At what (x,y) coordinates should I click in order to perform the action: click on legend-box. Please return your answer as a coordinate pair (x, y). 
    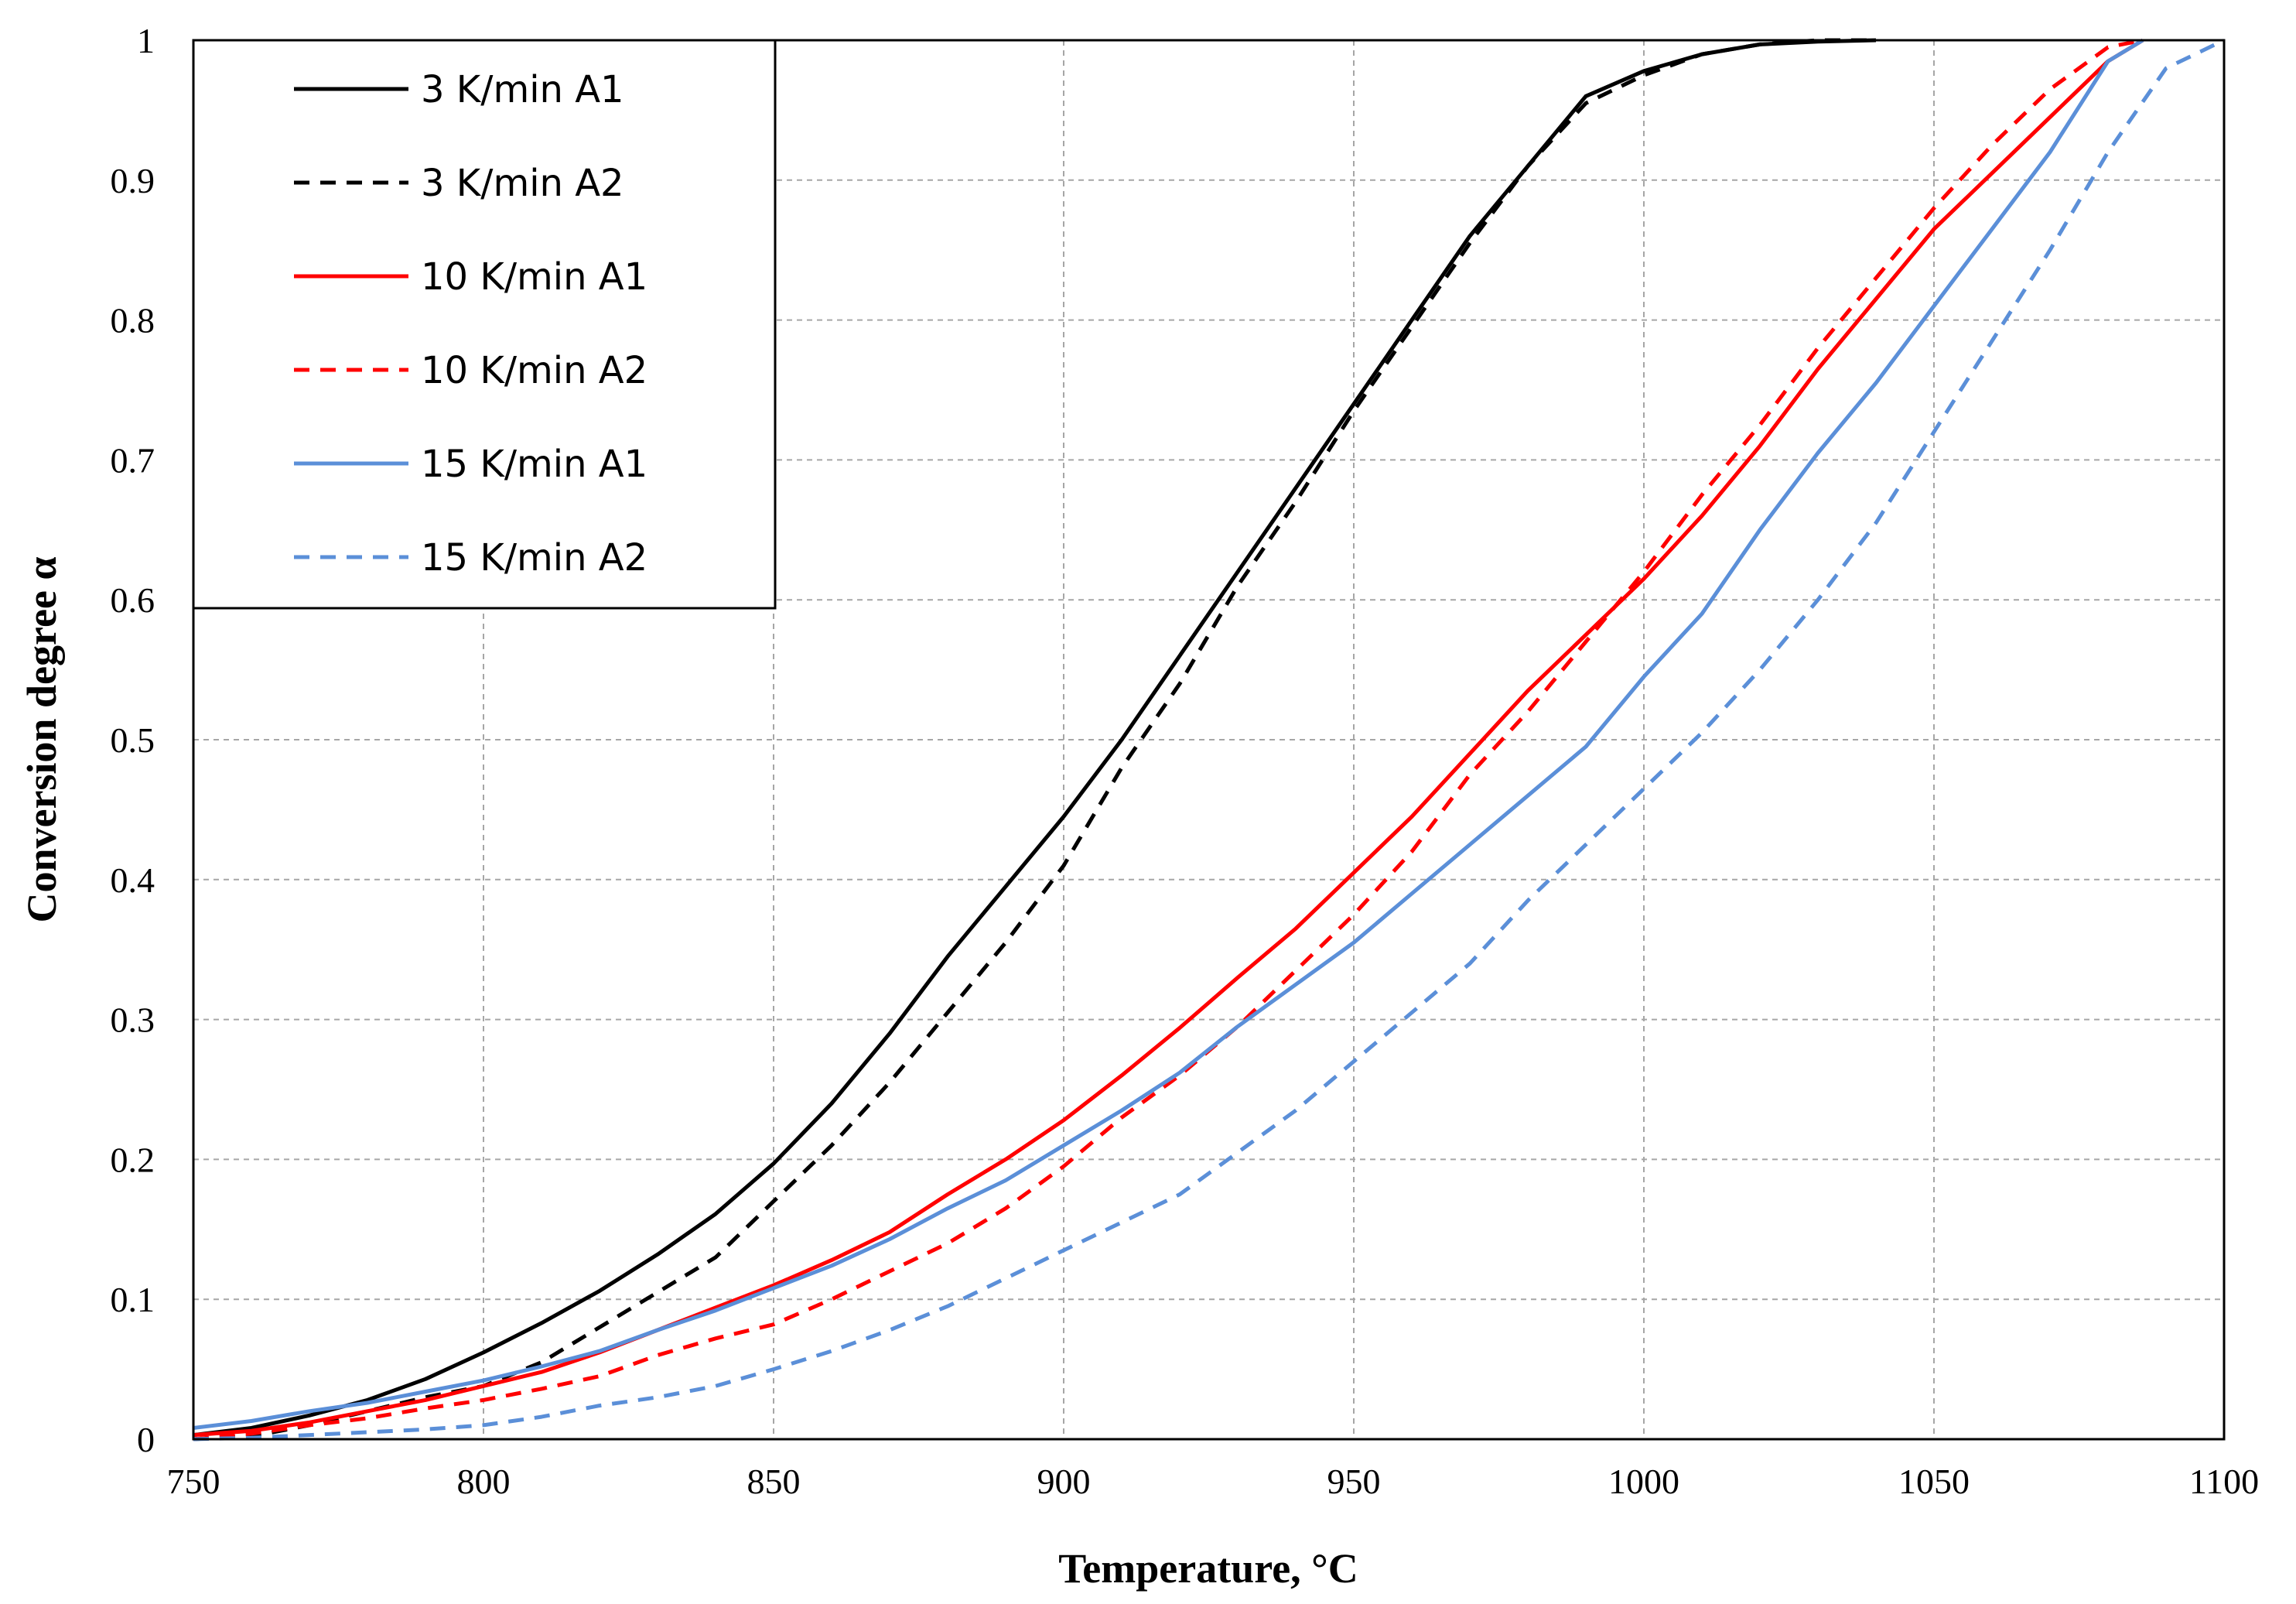
    Looking at the image, I should click on (485, 324).